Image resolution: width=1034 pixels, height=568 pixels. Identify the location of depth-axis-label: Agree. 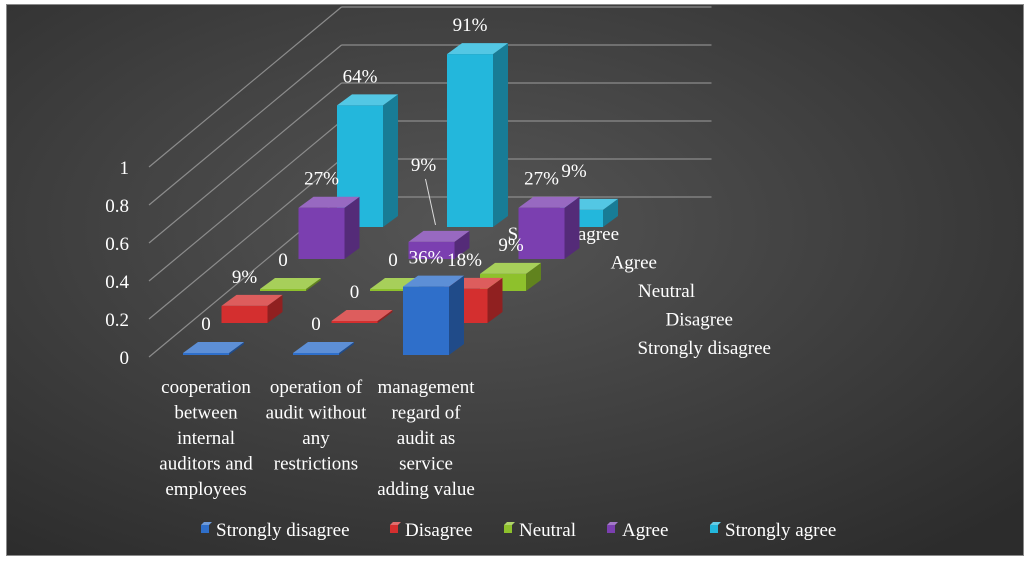
(634, 263).